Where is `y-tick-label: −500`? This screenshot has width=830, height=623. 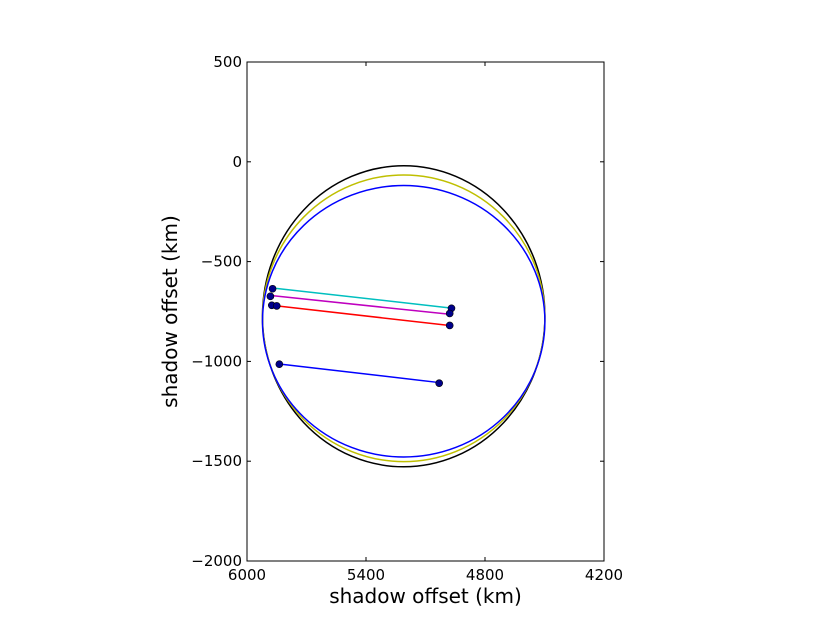
y-tick-label: −500 is located at coordinates (221, 262).